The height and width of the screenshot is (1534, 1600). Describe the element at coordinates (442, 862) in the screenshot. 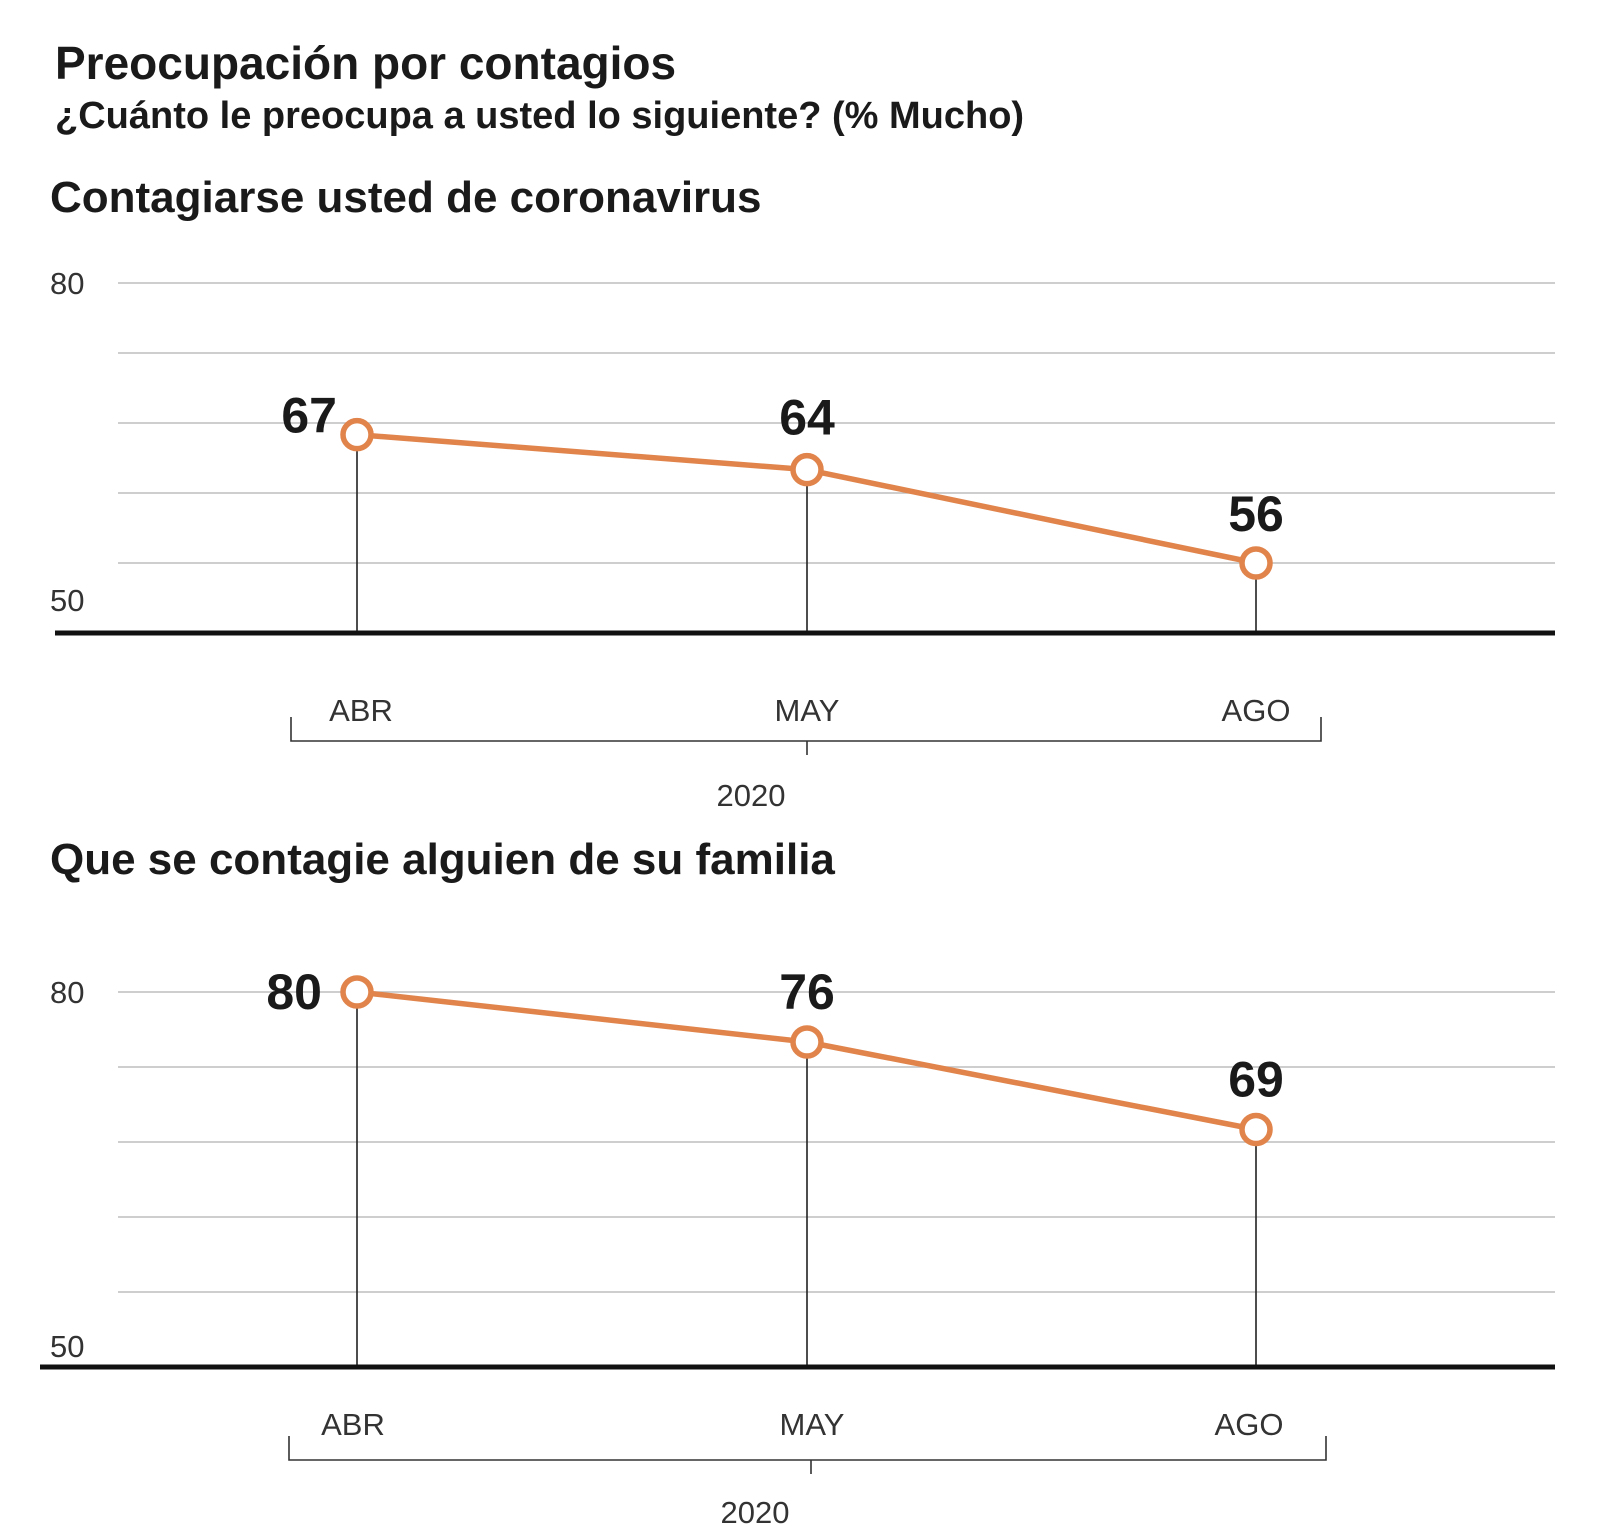

I see `panel-title: Que se contagie alguien de su familia` at that location.